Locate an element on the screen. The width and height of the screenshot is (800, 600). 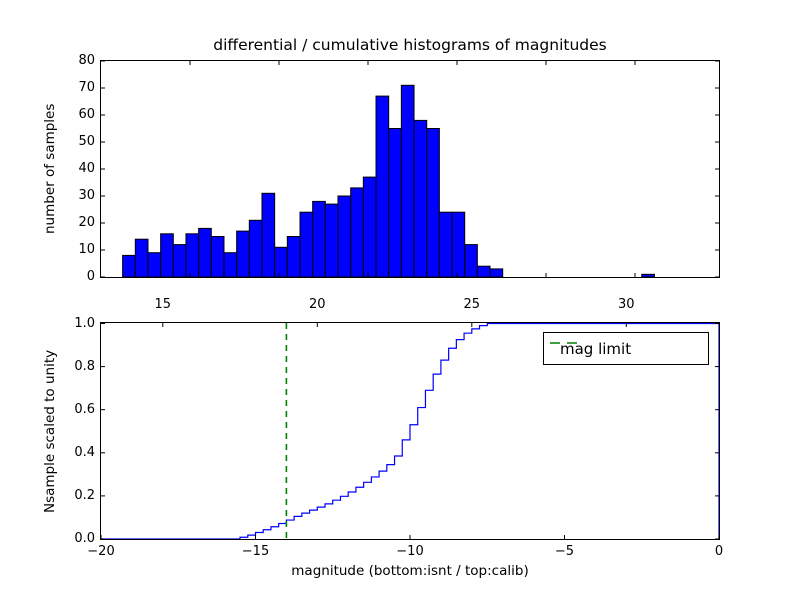
bottom-y-tick-label: 0.0 is located at coordinates (84, 538).